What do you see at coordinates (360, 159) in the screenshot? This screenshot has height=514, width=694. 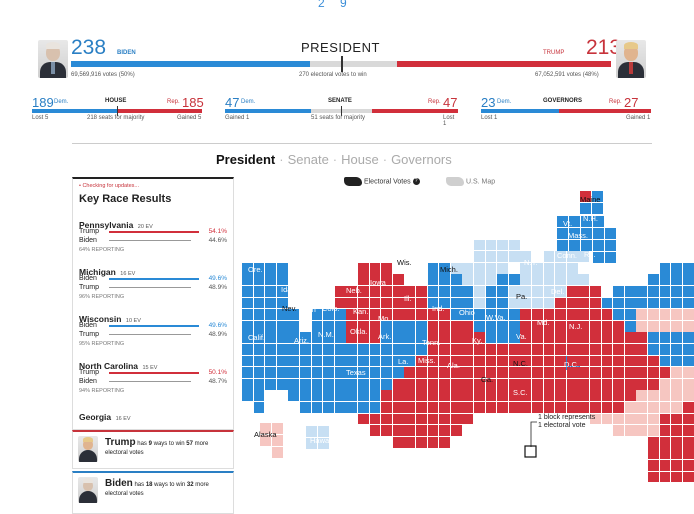 I see `tab-house: House` at bounding box center [360, 159].